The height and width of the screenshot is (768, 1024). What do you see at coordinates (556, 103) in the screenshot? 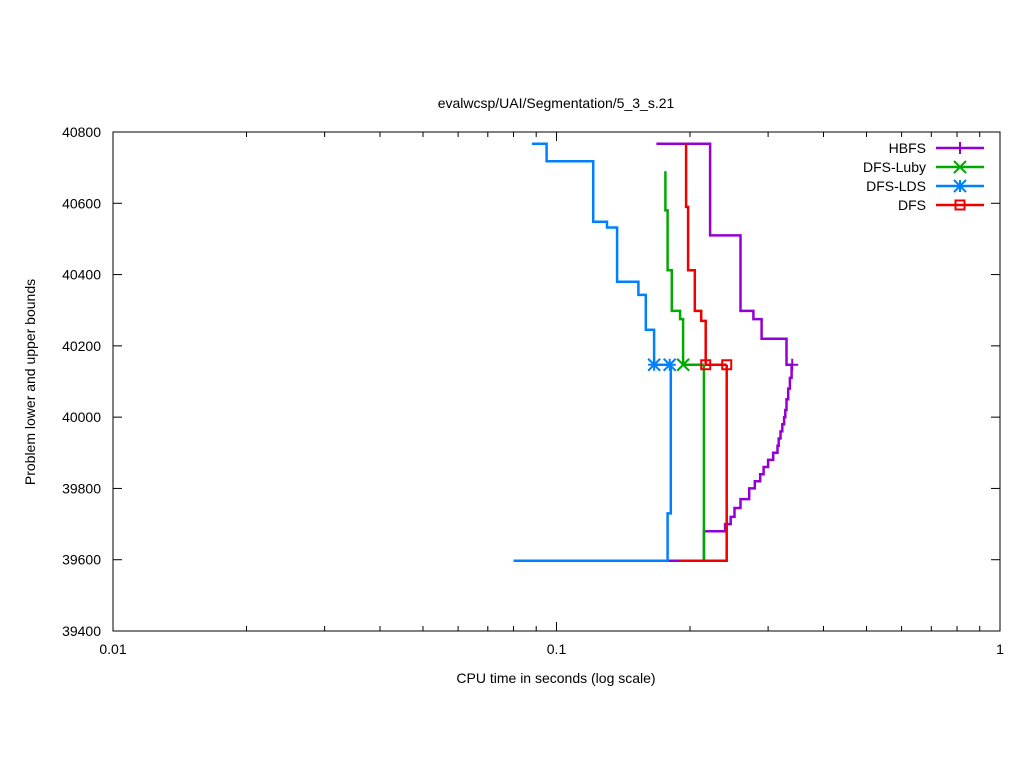
I see `chart-title: evalwcsp/UAI/Segmentation/5_3_s.21` at bounding box center [556, 103].